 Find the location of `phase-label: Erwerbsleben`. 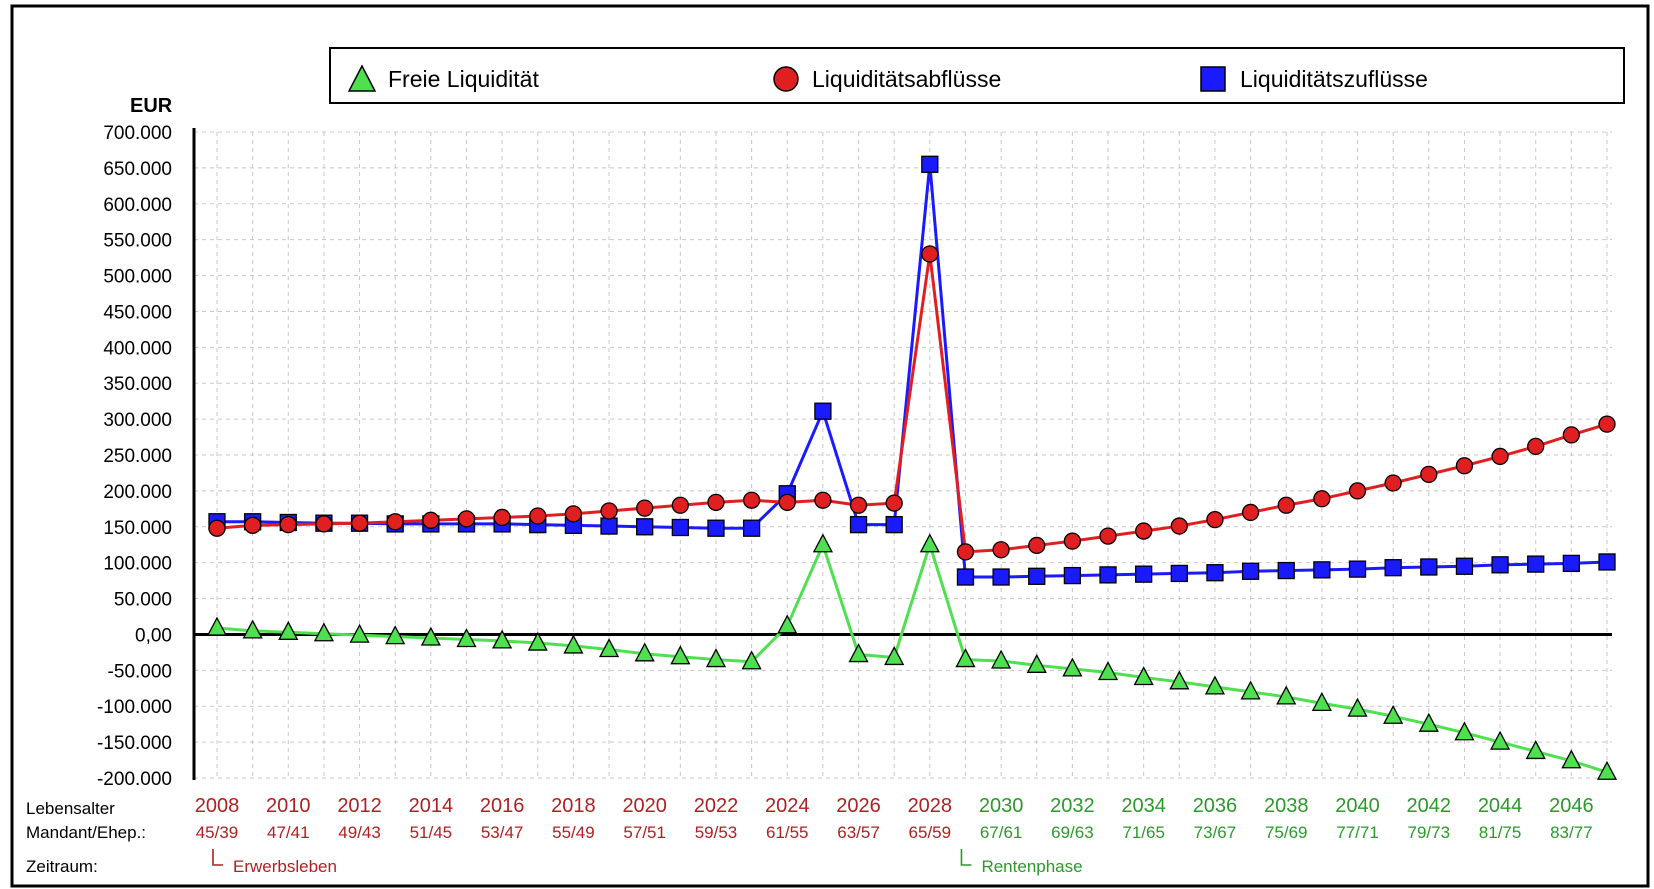

phase-label: Erwerbsleben is located at coordinates (285, 866).